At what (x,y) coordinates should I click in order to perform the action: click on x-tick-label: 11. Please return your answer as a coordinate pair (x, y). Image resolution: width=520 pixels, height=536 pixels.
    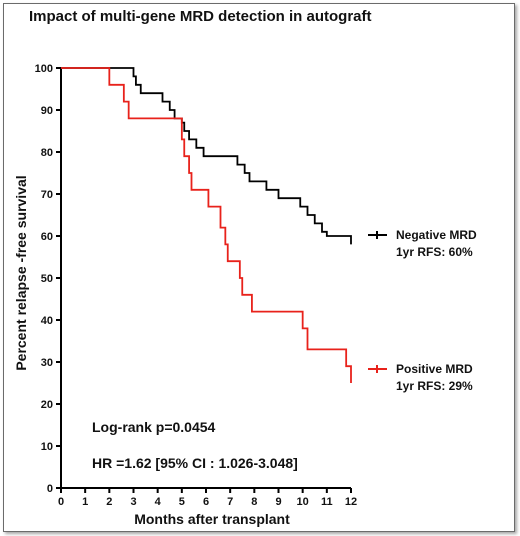
    Looking at the image, I should click on (327, 502).